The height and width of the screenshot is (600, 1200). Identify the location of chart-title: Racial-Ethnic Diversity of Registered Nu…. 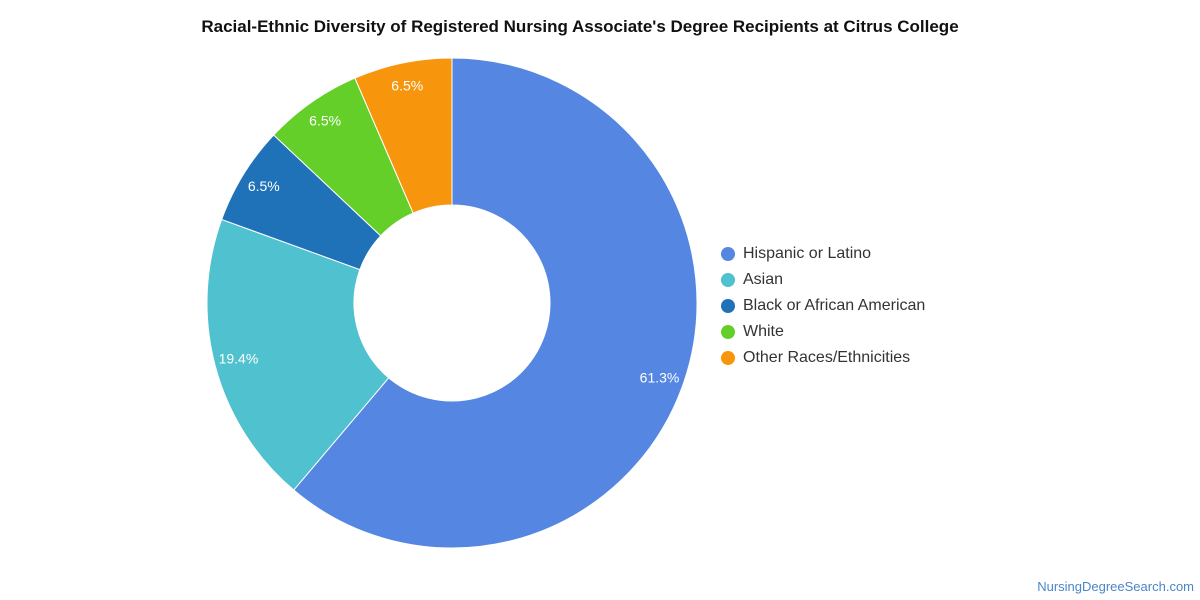
(580, 26).